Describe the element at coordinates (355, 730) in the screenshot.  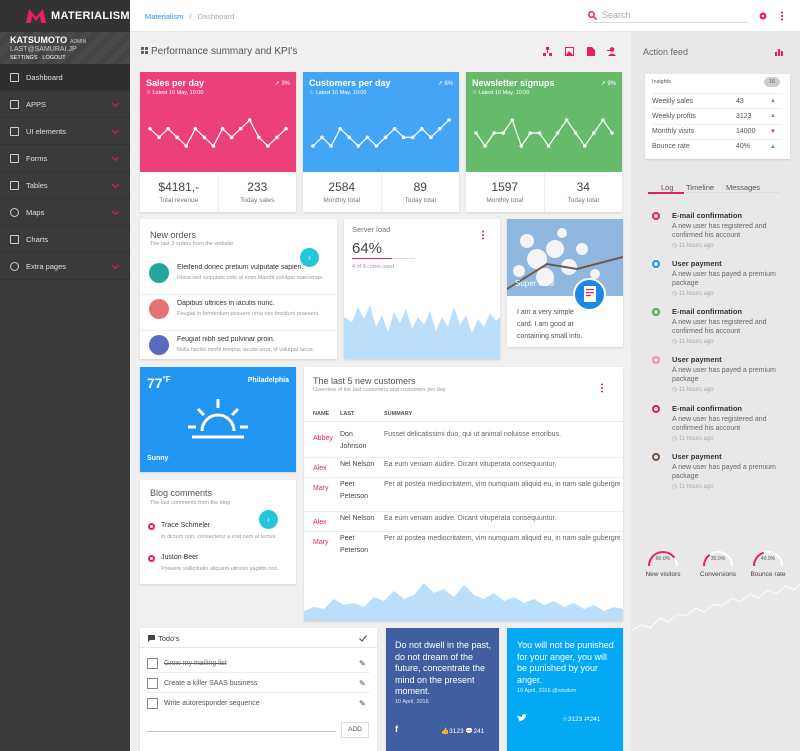
I see `todo-add-button: ADD` at that location.